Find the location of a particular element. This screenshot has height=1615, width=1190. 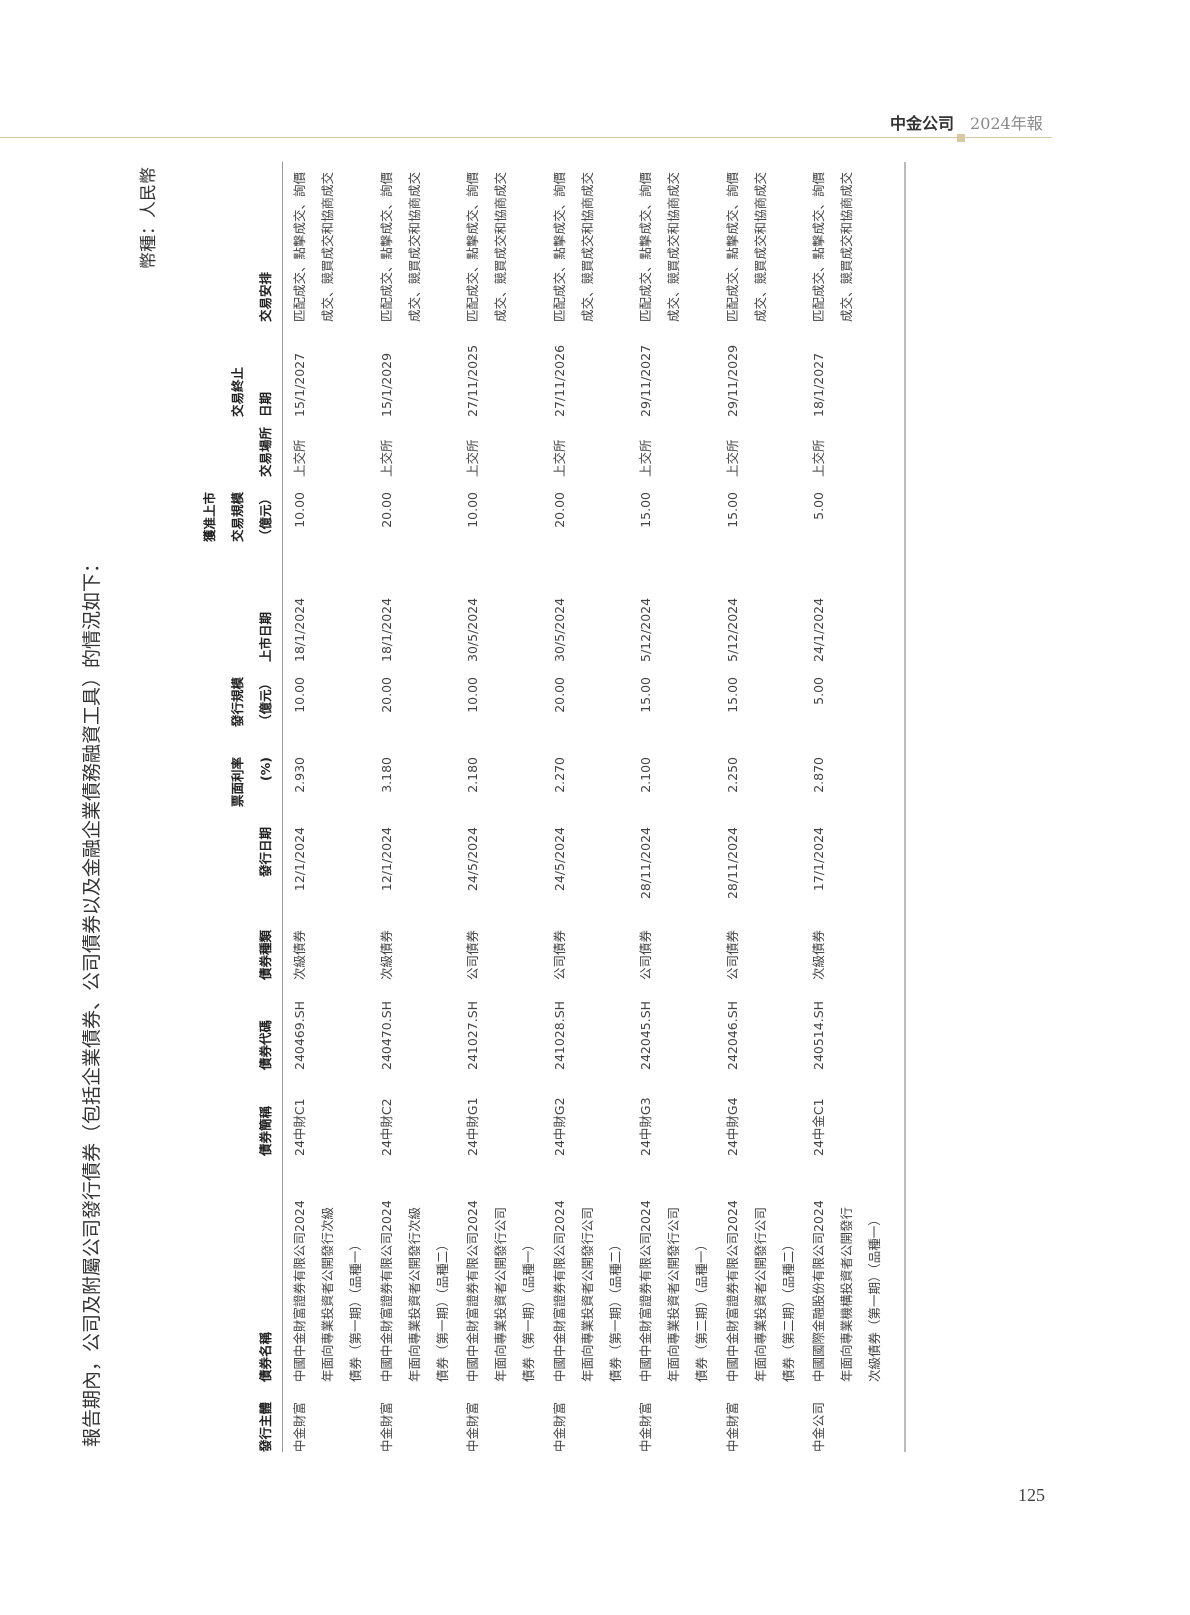

table-cell-list-date: 5/12/2024 is located at coordinates (732, 629).